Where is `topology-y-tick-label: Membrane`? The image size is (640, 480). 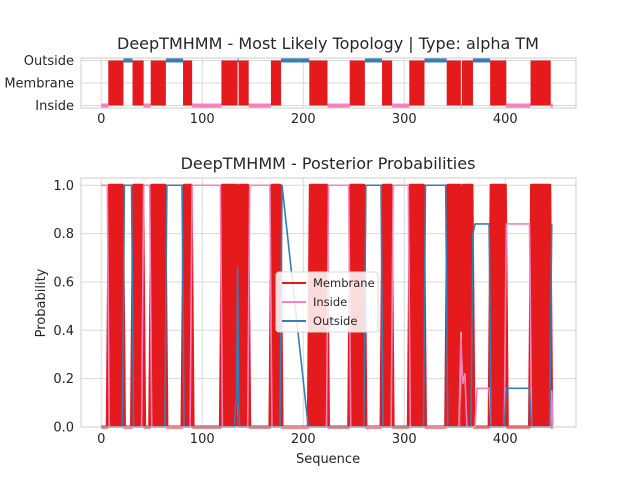
topology-y-tick-label: Membrane is located at coordinates (39, 84).